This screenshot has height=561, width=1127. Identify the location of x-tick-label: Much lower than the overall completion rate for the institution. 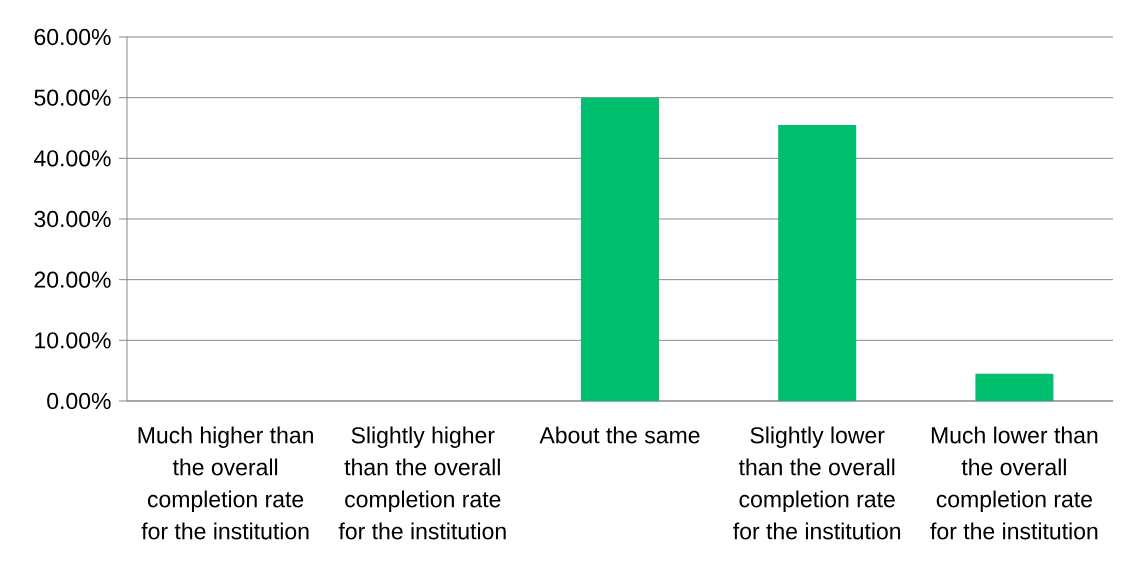
(1014, 483).